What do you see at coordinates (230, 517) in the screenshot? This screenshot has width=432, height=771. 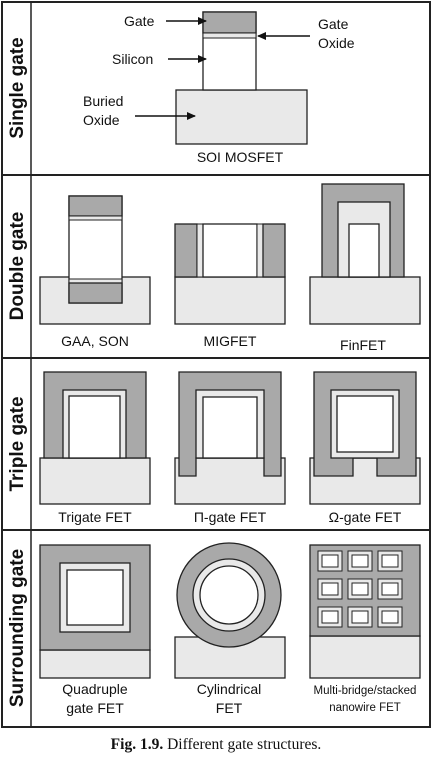 I see `label-pi-gate-fet: Π-gate FET` at bounding box center [230, 517].